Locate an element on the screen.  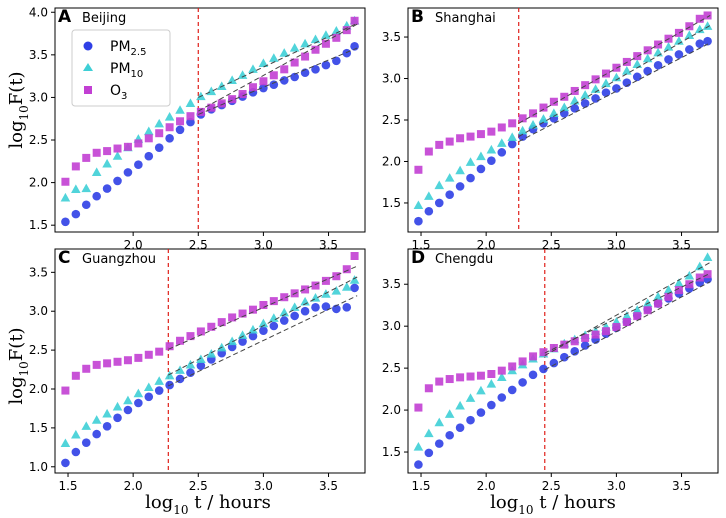
x-tick-label: 3.5 is located at coordinates (681, 245).